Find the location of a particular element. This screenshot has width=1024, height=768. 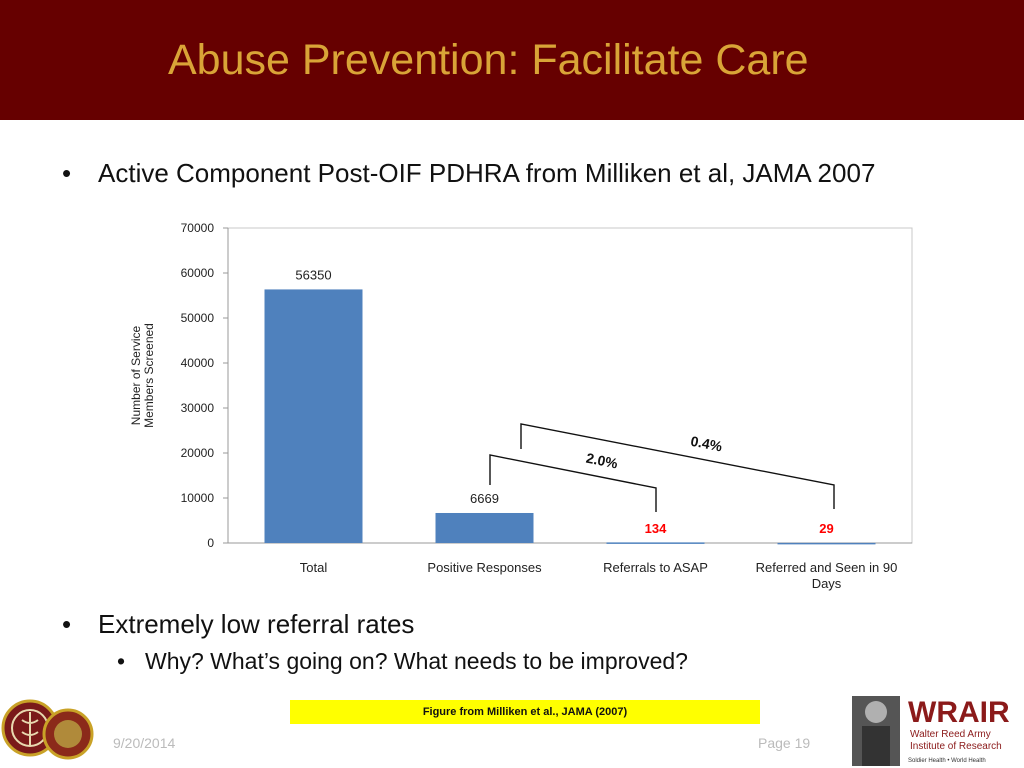

wrair-wordmark: WRAIR is located at coordinates (959, 712).